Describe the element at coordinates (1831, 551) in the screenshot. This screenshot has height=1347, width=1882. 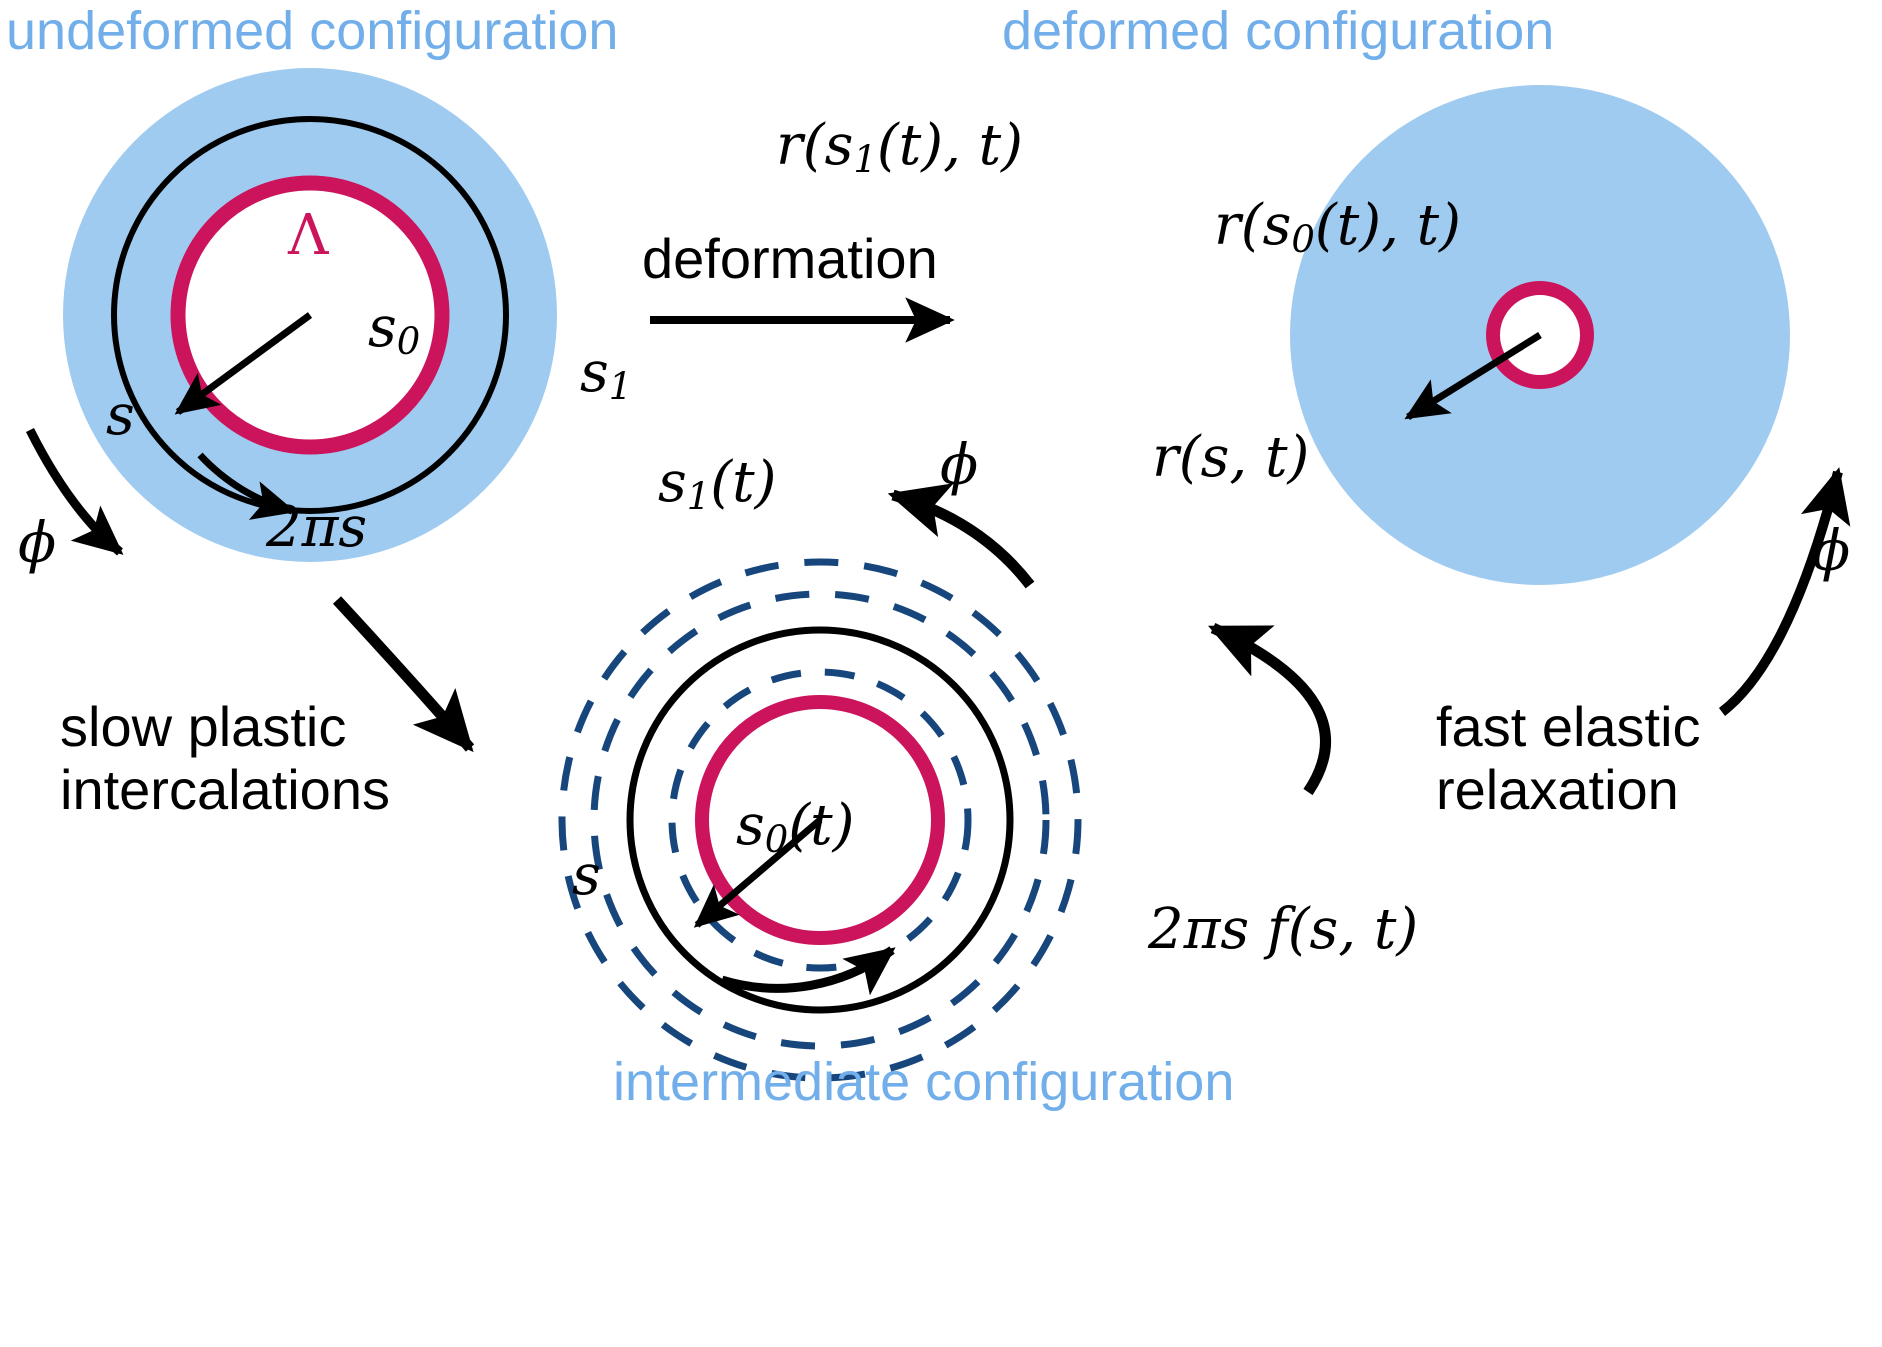
I see `phi-right-label: ϕ` at that location.